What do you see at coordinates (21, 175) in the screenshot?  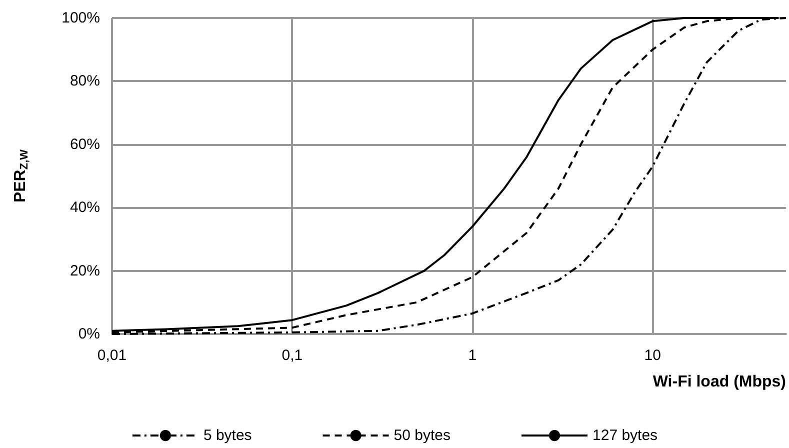 I see `y-axis-title: PERZ,W` at bounding box center [21, 175].